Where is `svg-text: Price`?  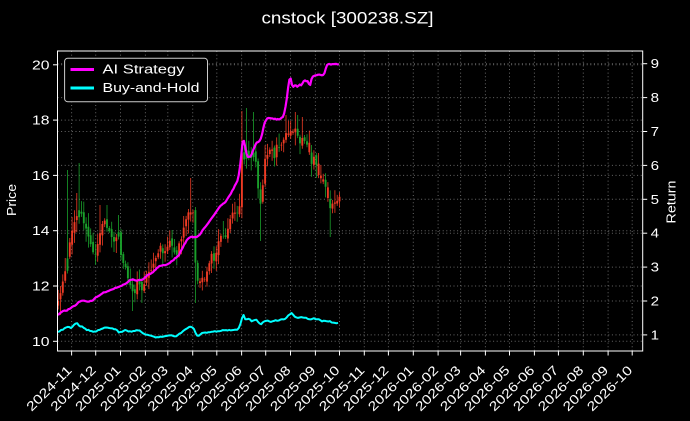 svg-text: Price is located at coordinates (11, 200).